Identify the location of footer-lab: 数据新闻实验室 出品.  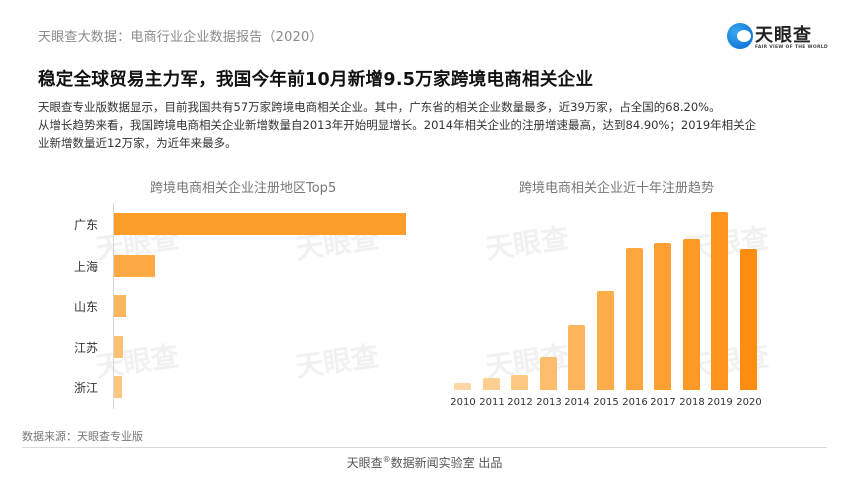
(446, 463).